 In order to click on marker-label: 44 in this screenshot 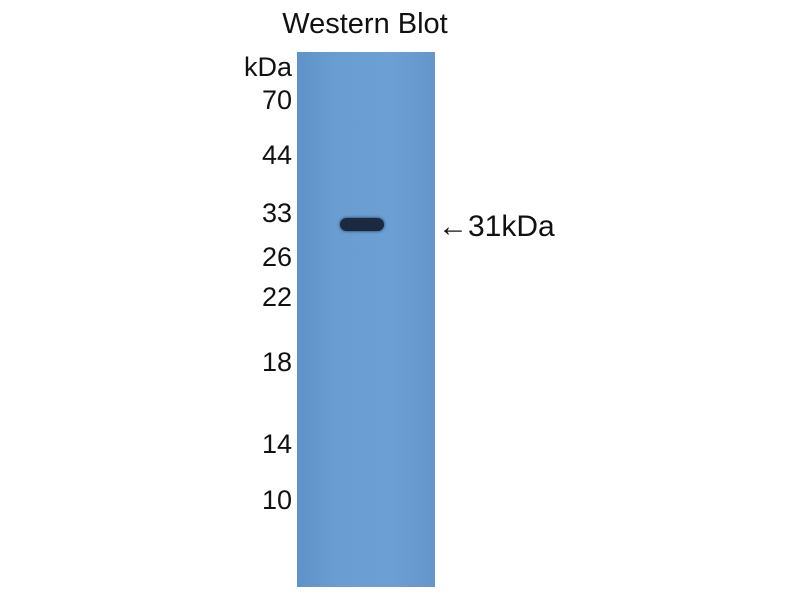, I will do `click(276, 155)`.